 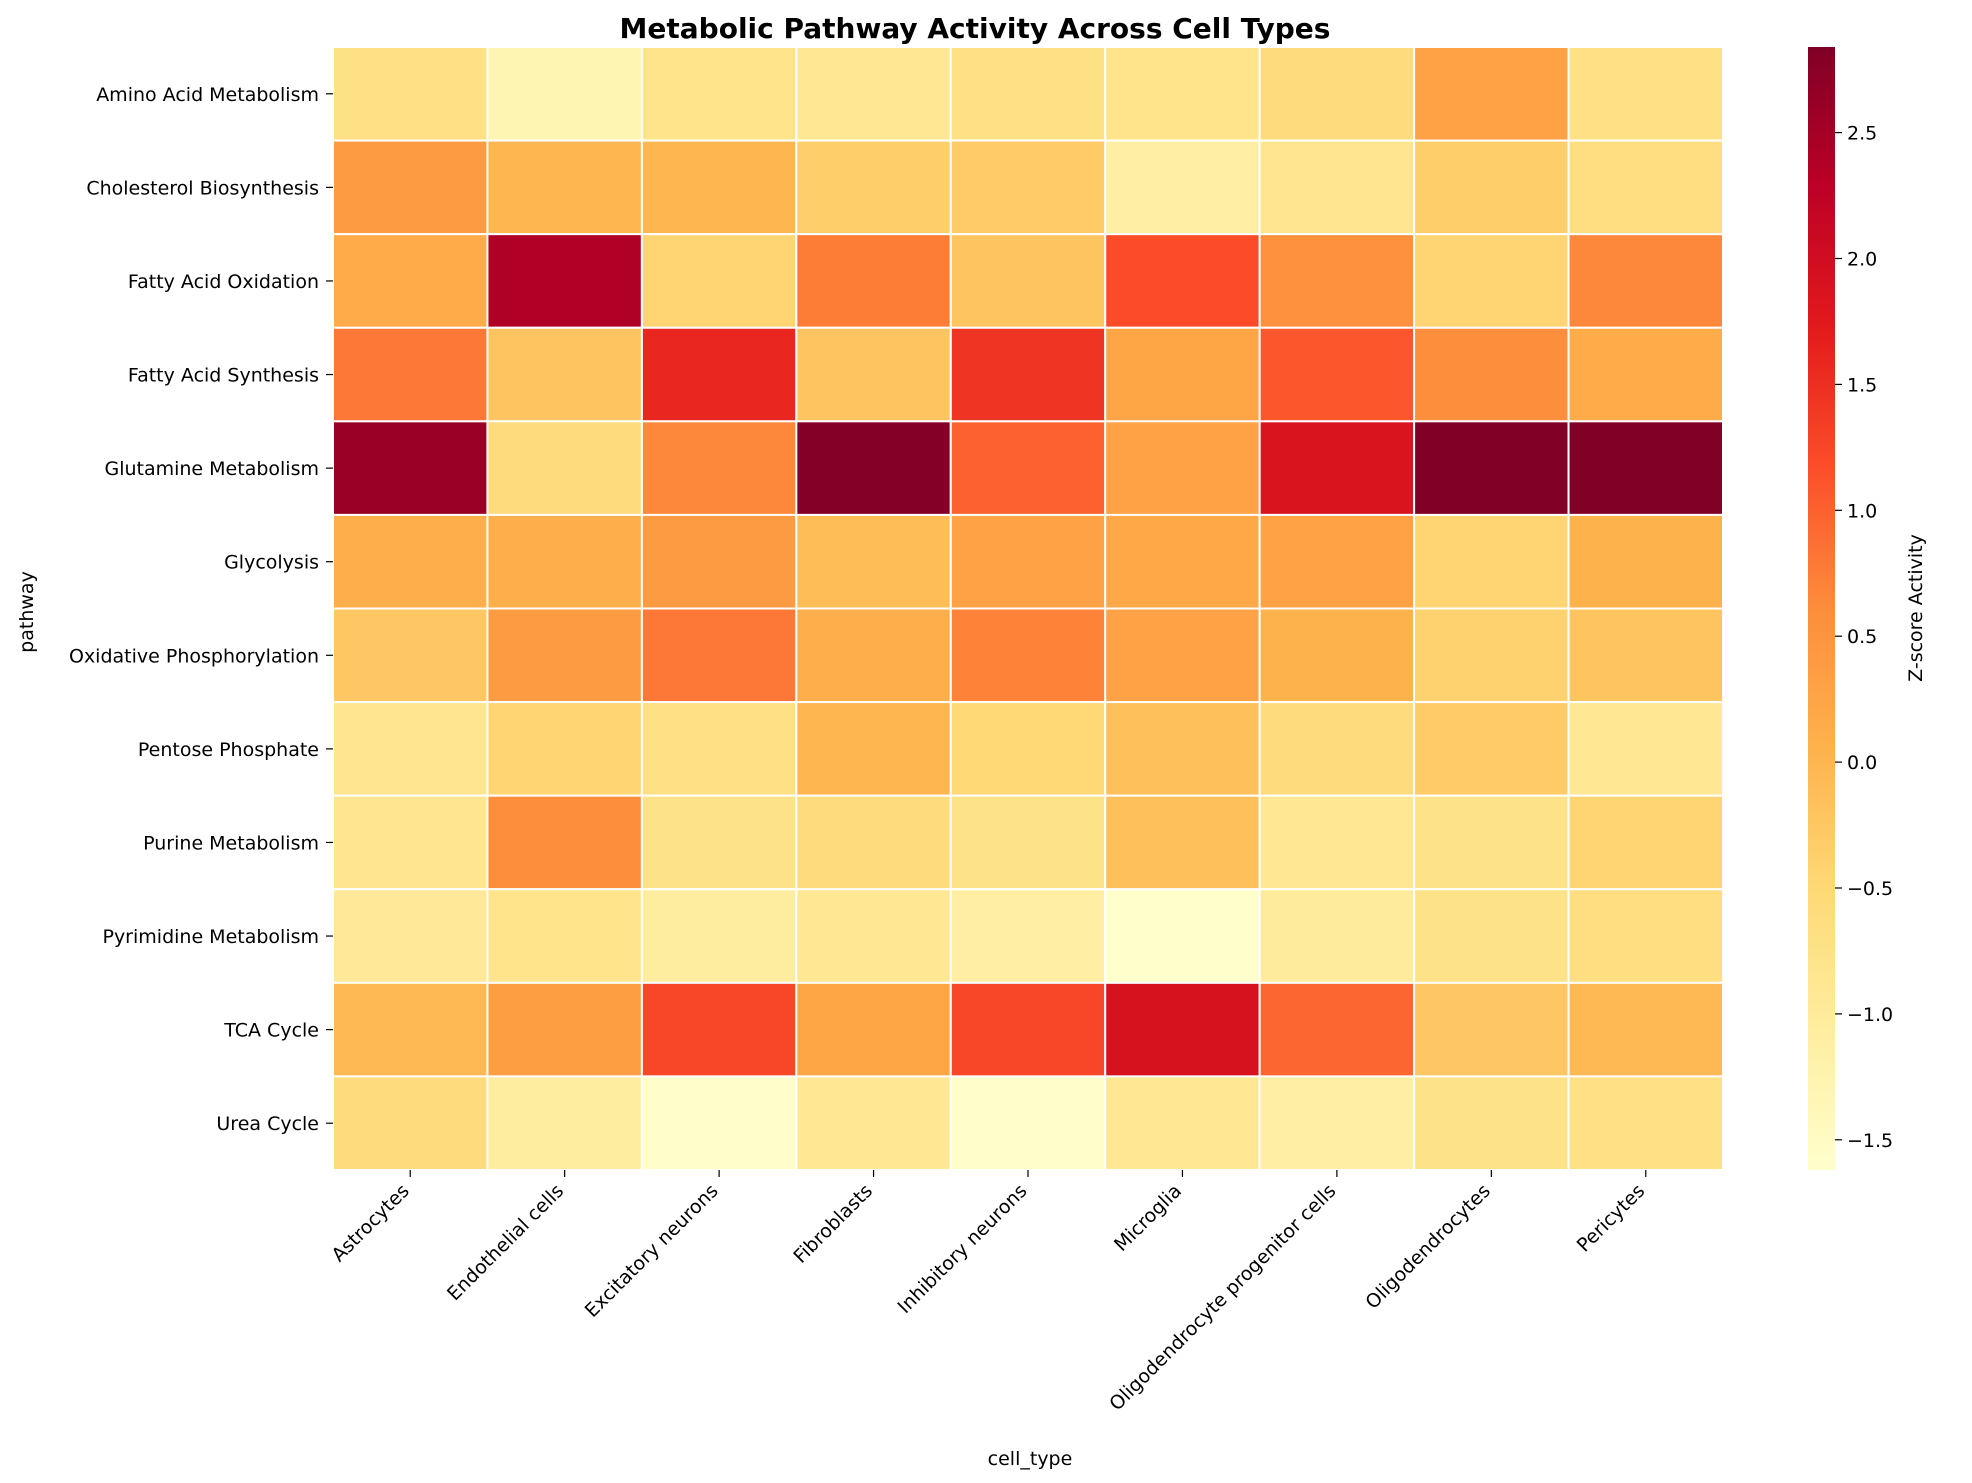 I want to click on colorbar-tick-label: 0.5, so click(x=1862, y=637).